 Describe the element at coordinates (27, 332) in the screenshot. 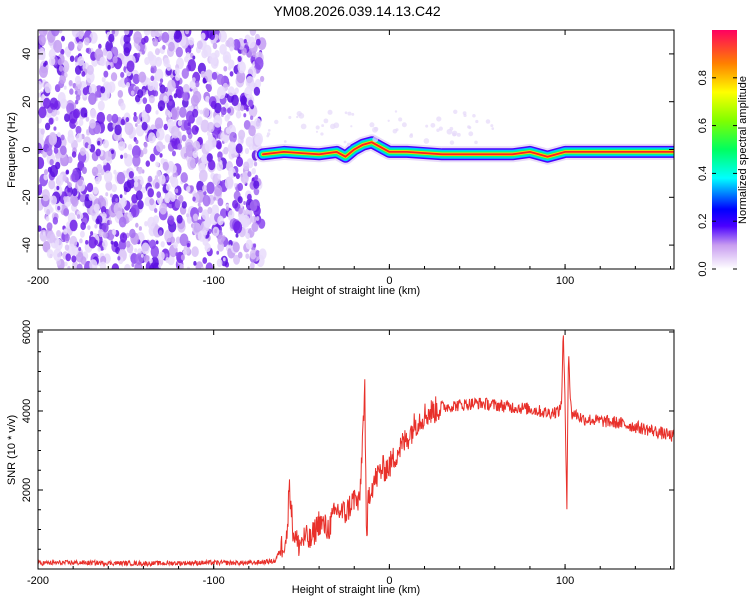

I see `y-tick-label: 6000` at that location.